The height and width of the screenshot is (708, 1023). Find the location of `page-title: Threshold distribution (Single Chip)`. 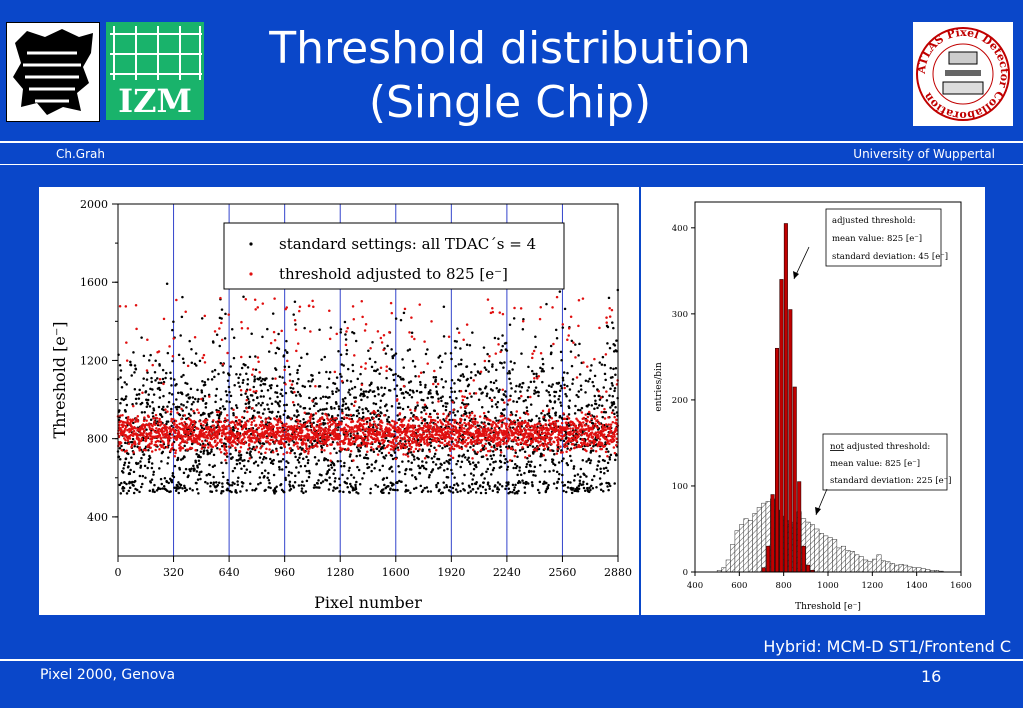

page-title: Threshold distribution (Single Chip) is located at coordinates (510, 76).